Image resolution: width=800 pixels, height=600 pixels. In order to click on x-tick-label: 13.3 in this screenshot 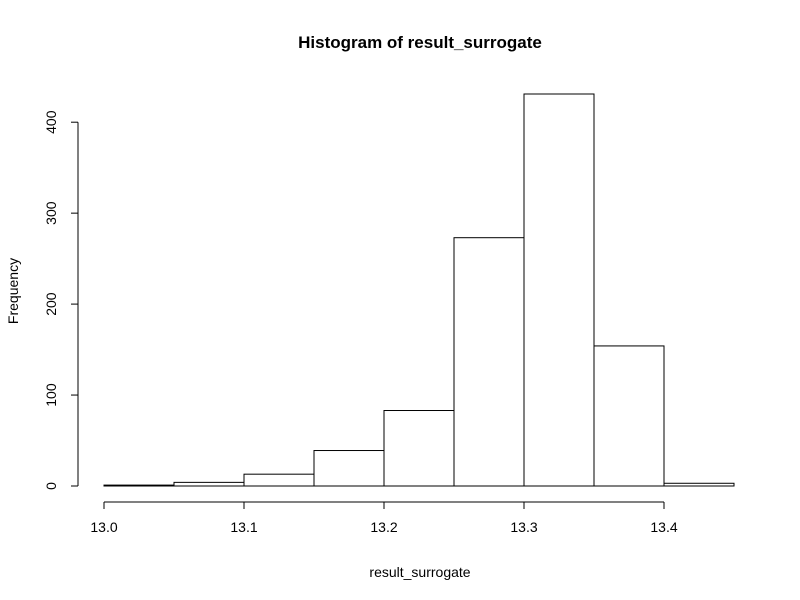, I will do `click(523, 527)`.